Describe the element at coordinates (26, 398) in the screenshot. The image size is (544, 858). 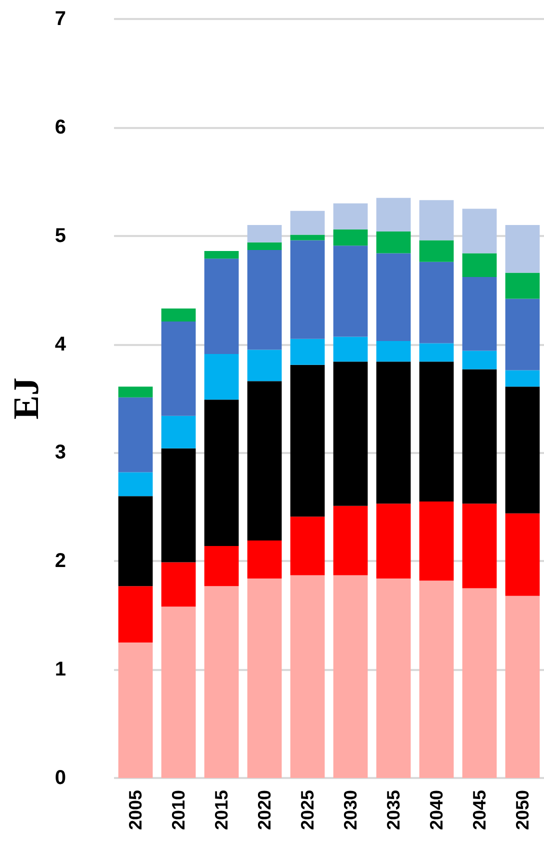
I see `y-axis-title: EJ` at that location.